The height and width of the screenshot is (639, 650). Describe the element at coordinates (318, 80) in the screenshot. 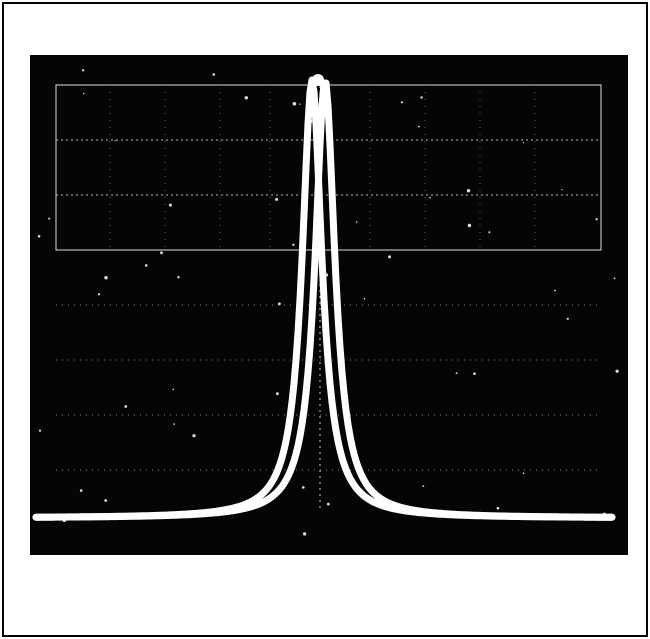

I see `trace-peak` at that location.